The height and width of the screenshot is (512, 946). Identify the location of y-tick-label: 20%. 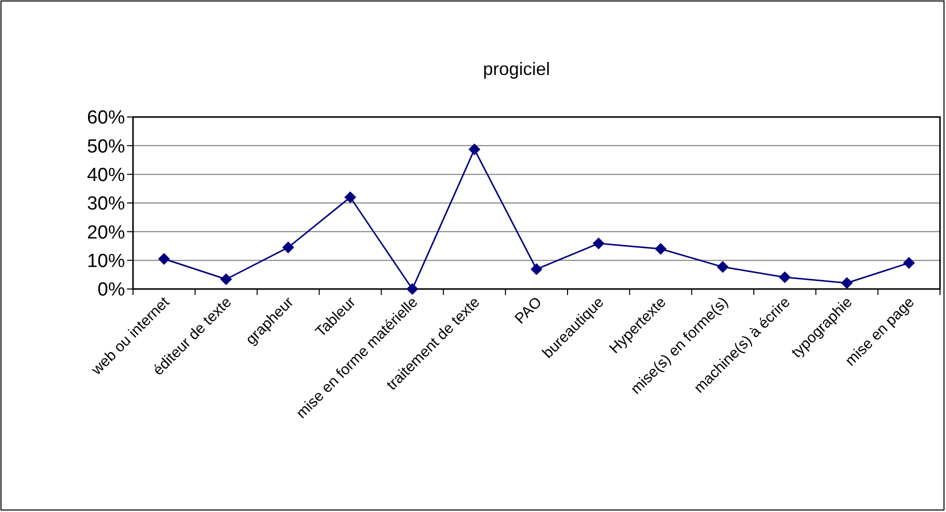
(106, 233).